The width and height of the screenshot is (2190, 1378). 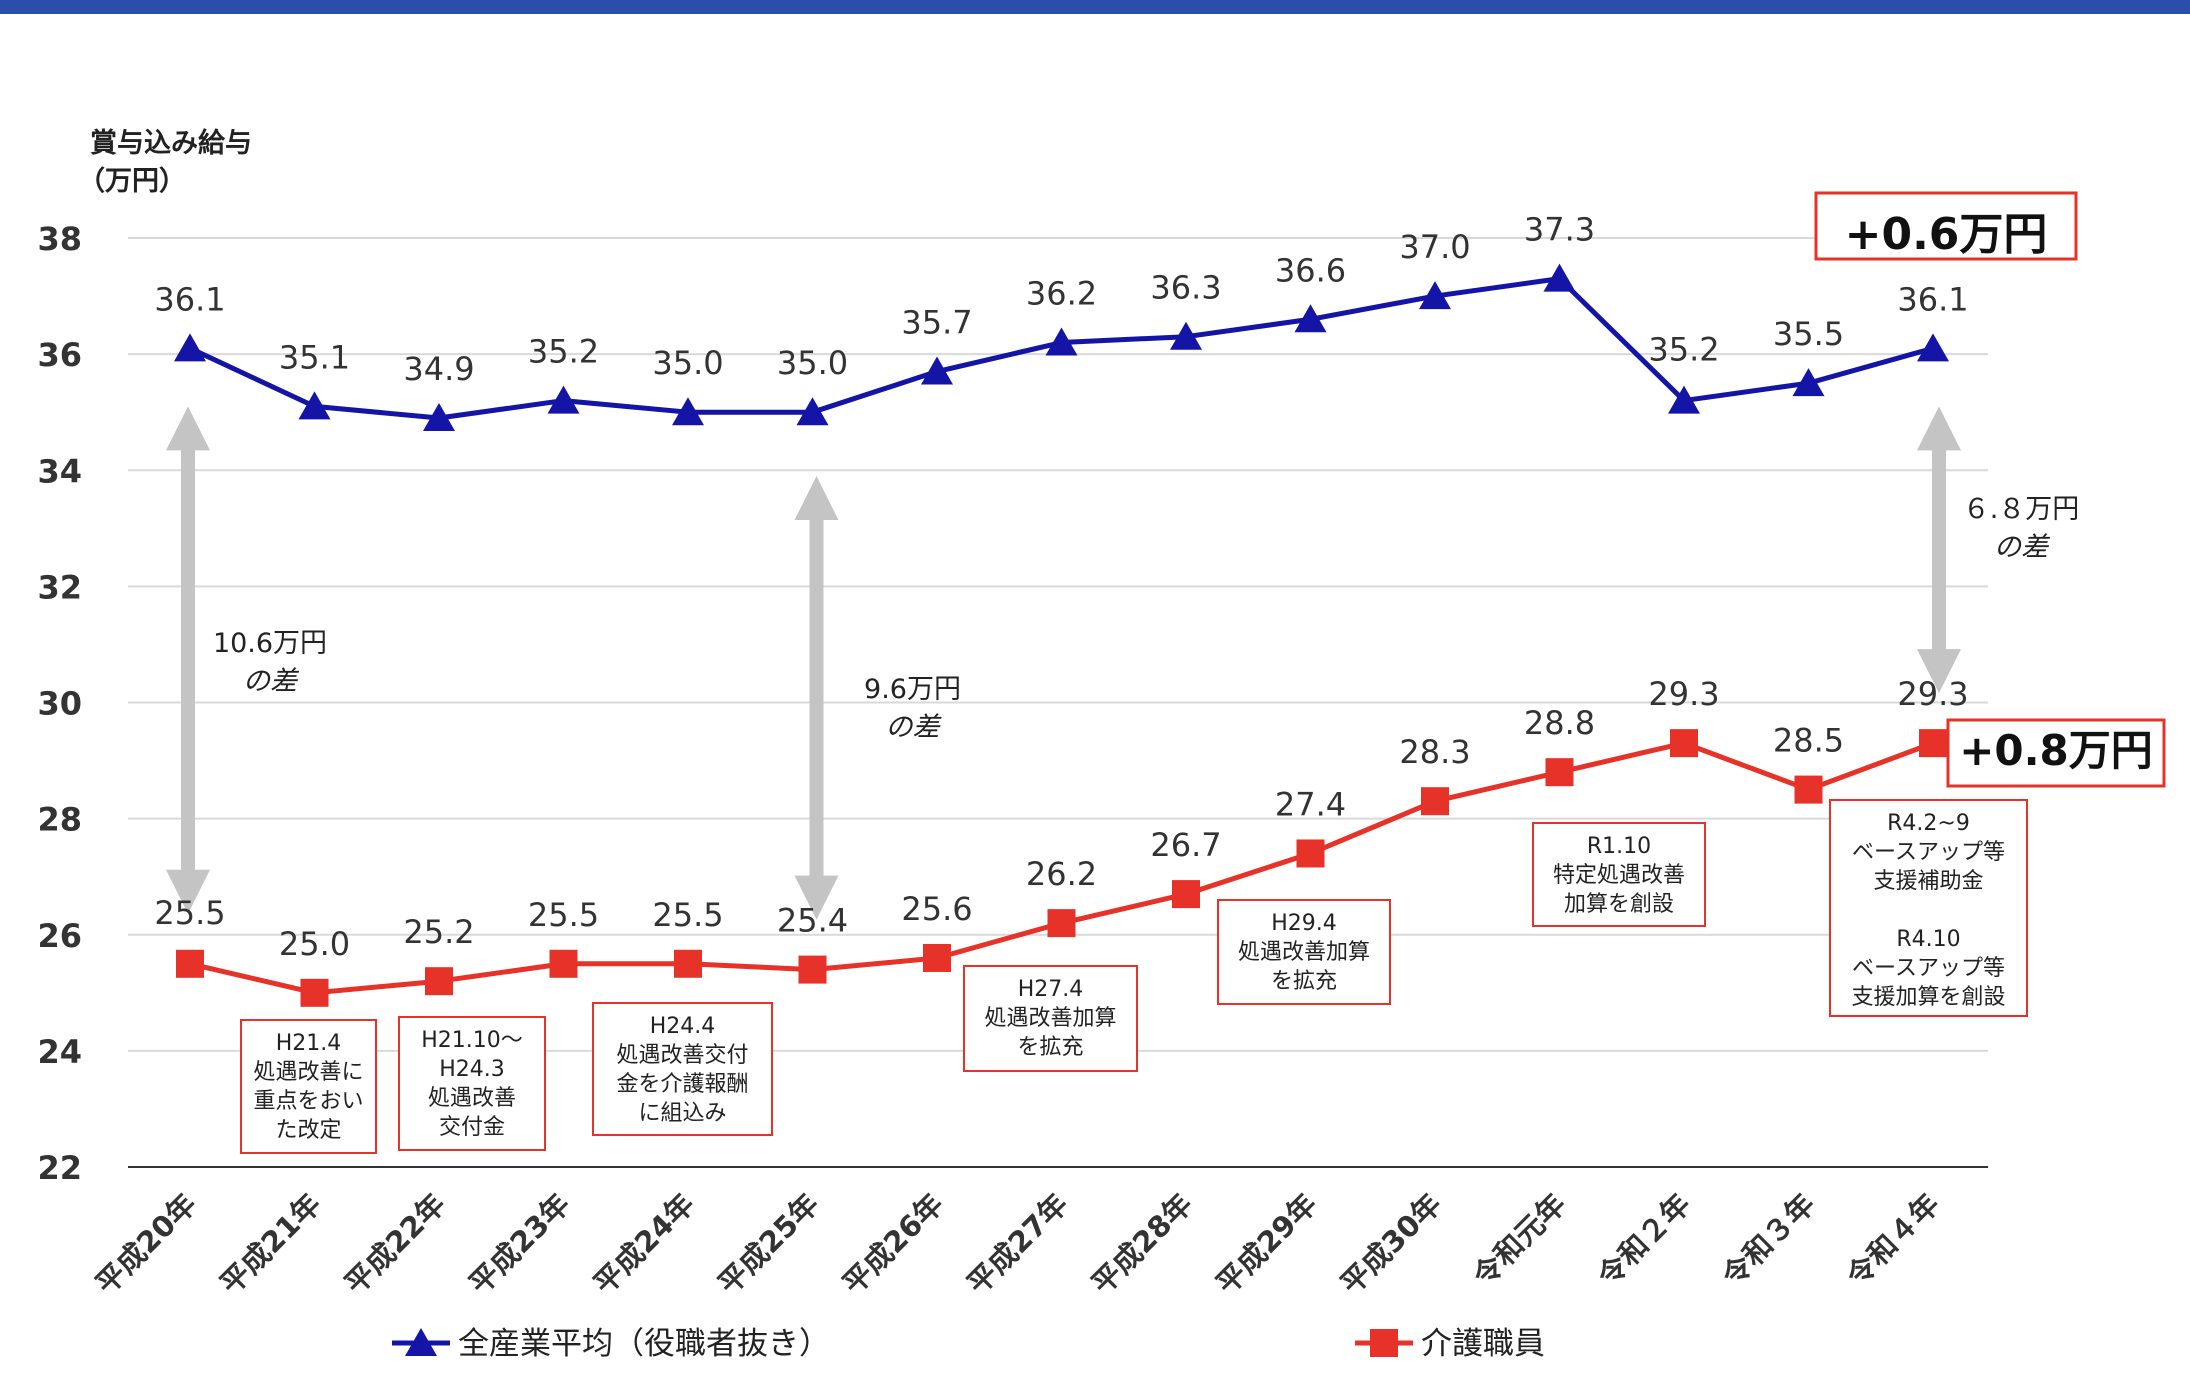 I want to click on y-tick-label: 22, so click(x=59, y=1168).